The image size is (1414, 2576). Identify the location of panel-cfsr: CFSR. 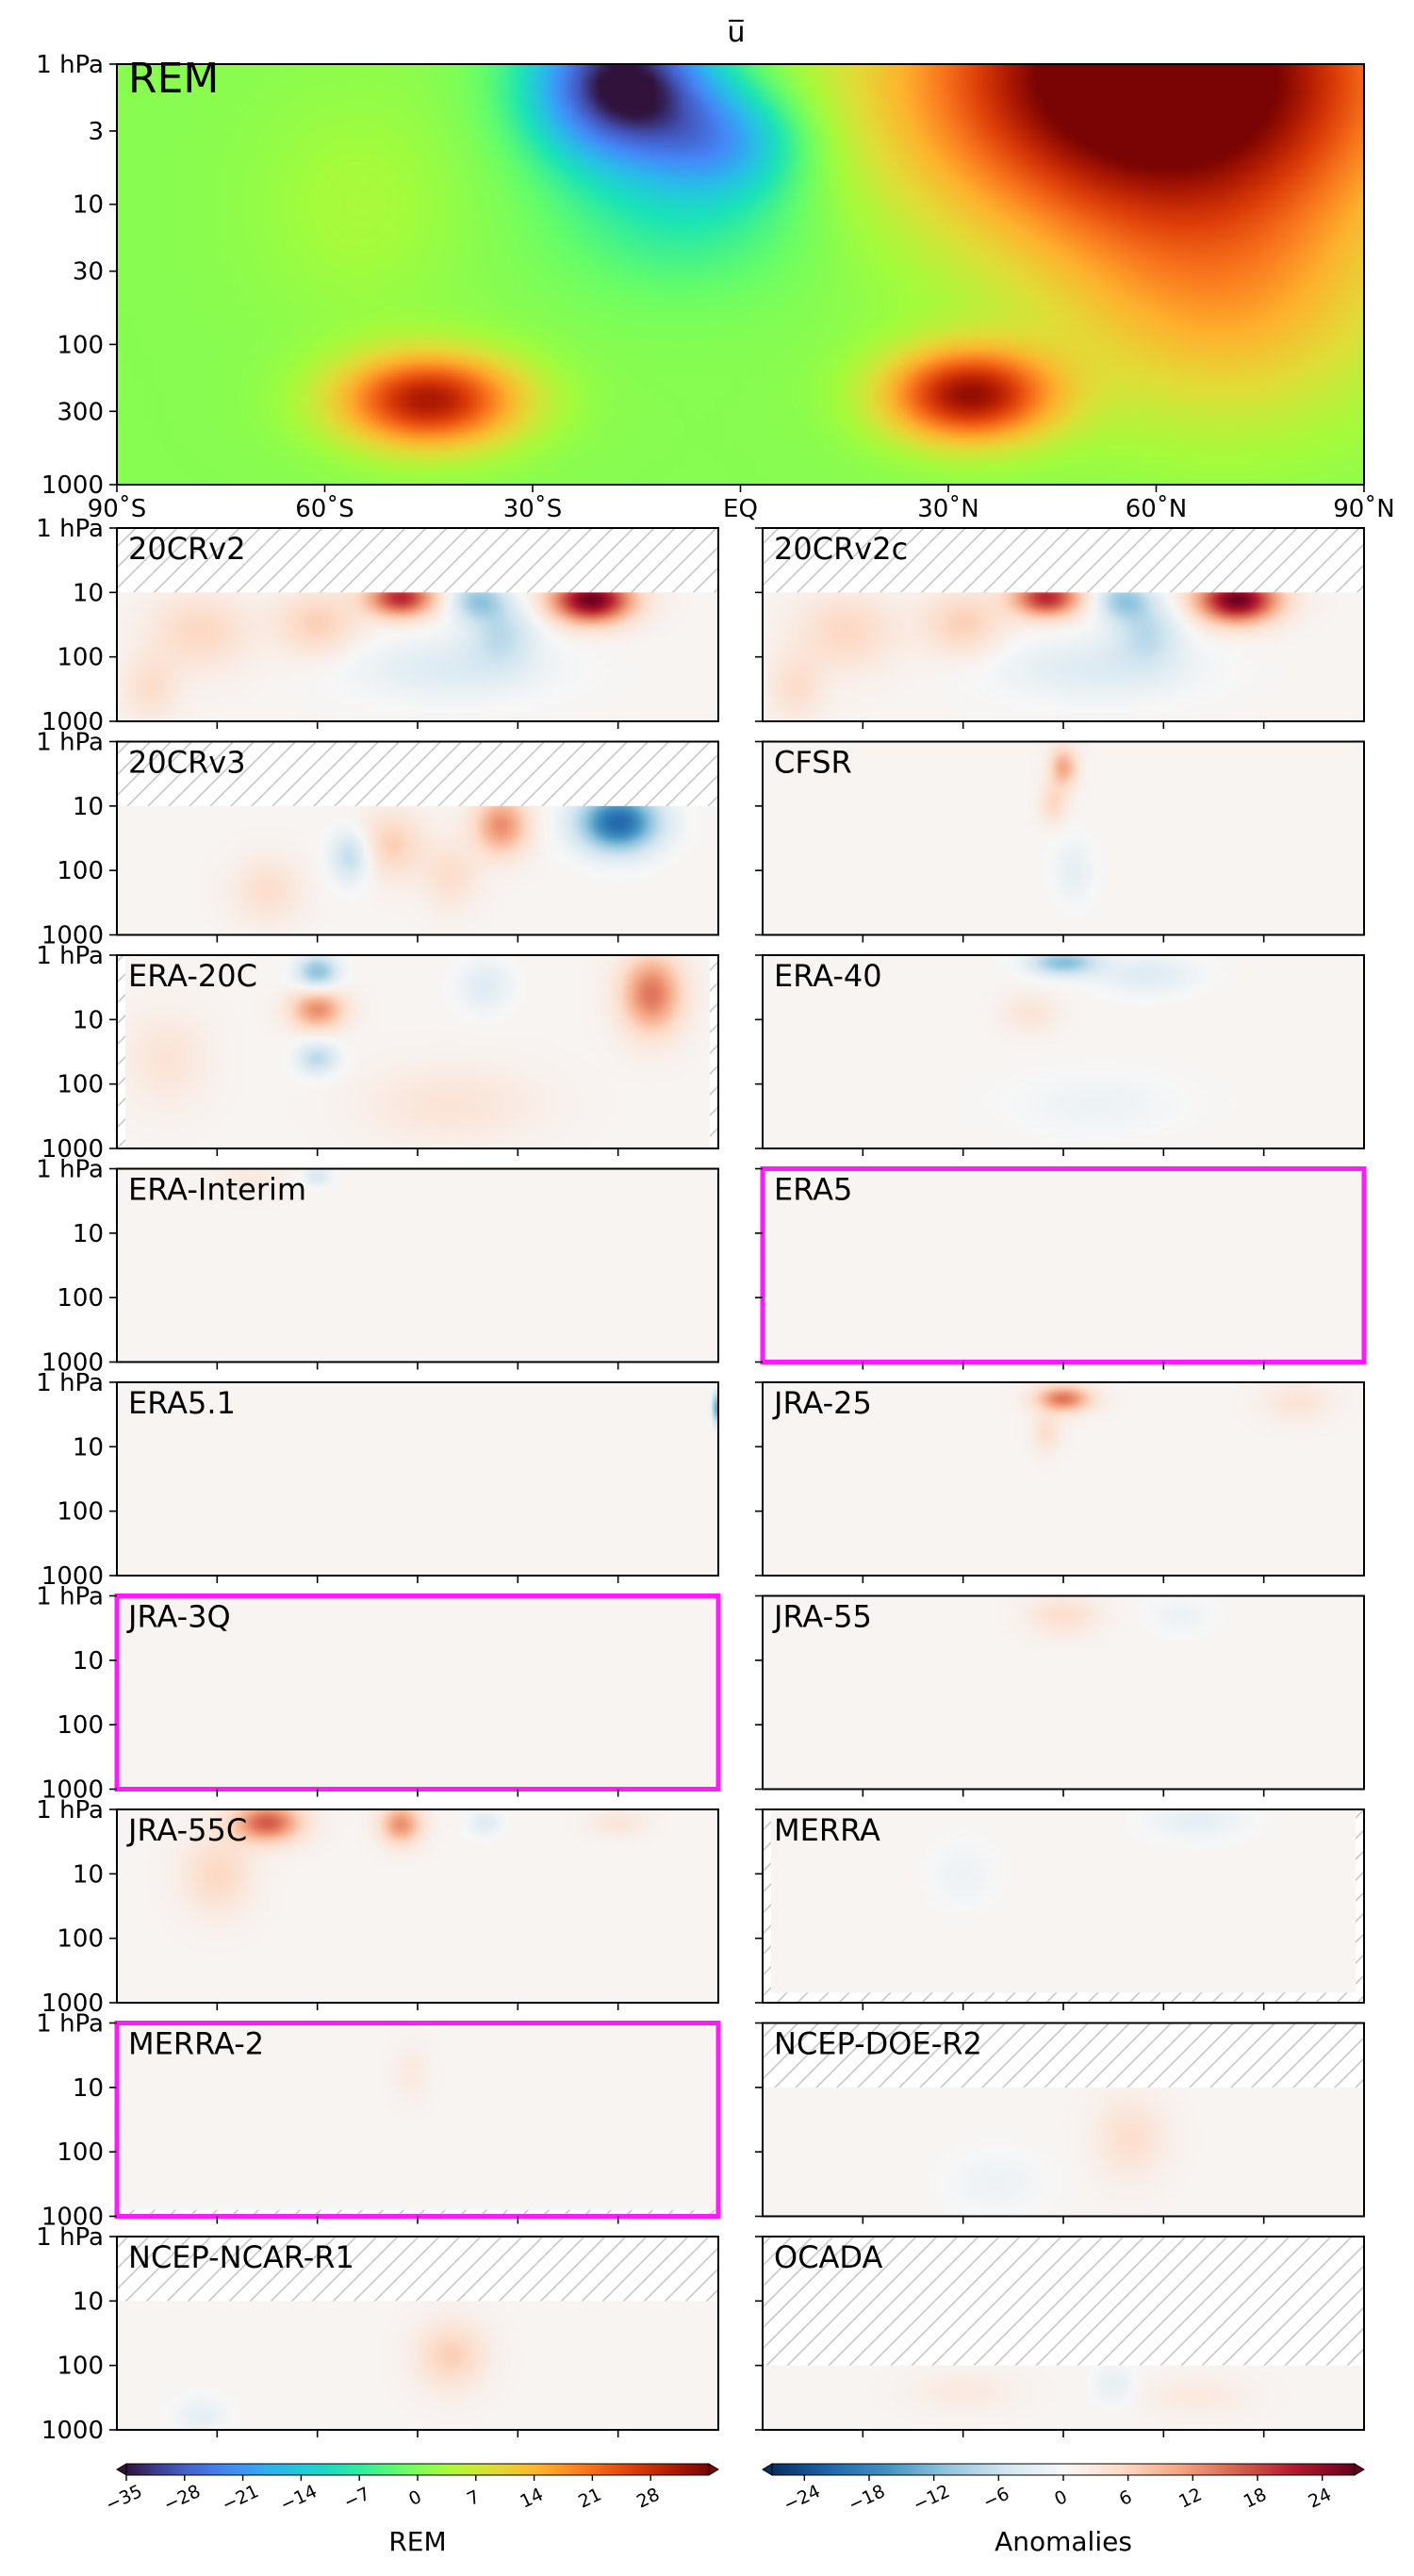
(1060, 841).